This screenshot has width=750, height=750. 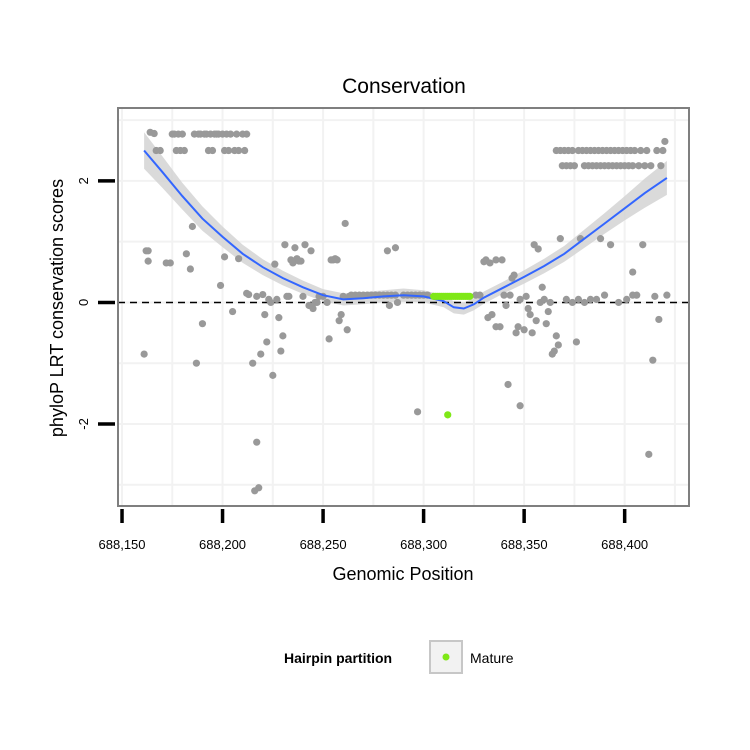 What do you see at coordinates (222, 544) in the screenshot?
I see `x-tick-label: 688,200` at bounding box center [222, 544].